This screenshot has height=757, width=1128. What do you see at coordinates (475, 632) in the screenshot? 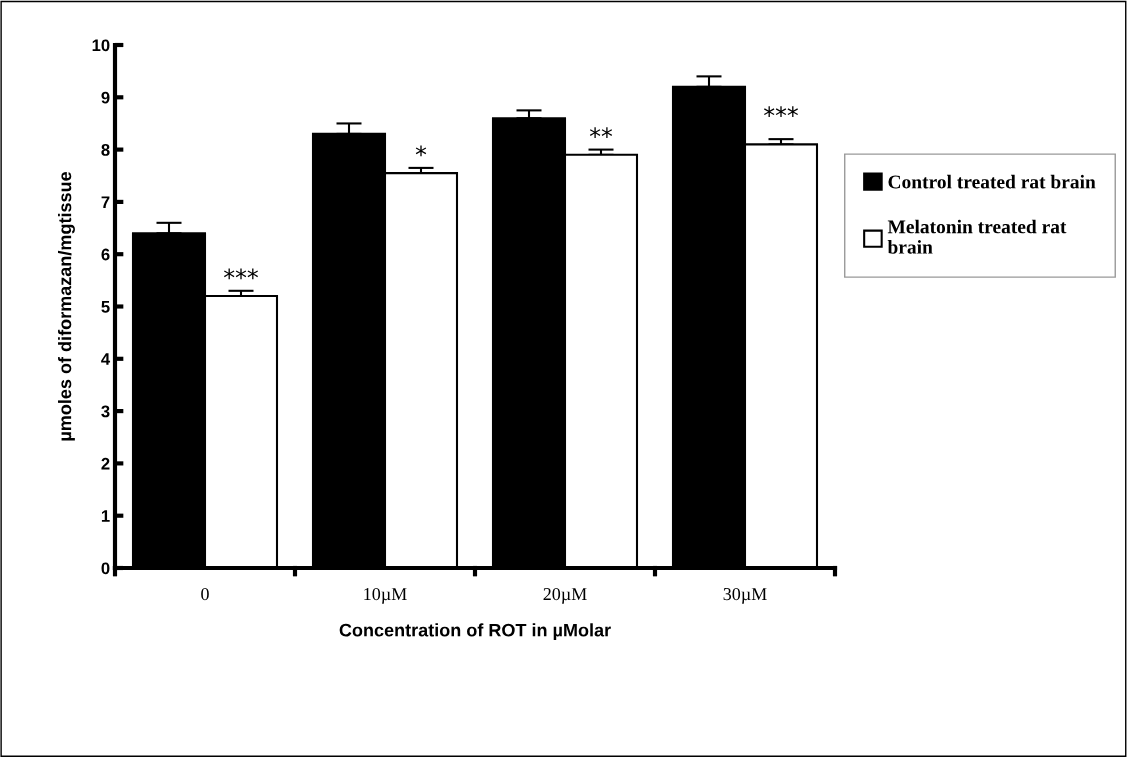
I see `x-axis-title: Concentration of ROT in µMolar` at bounding box center [475, 632].